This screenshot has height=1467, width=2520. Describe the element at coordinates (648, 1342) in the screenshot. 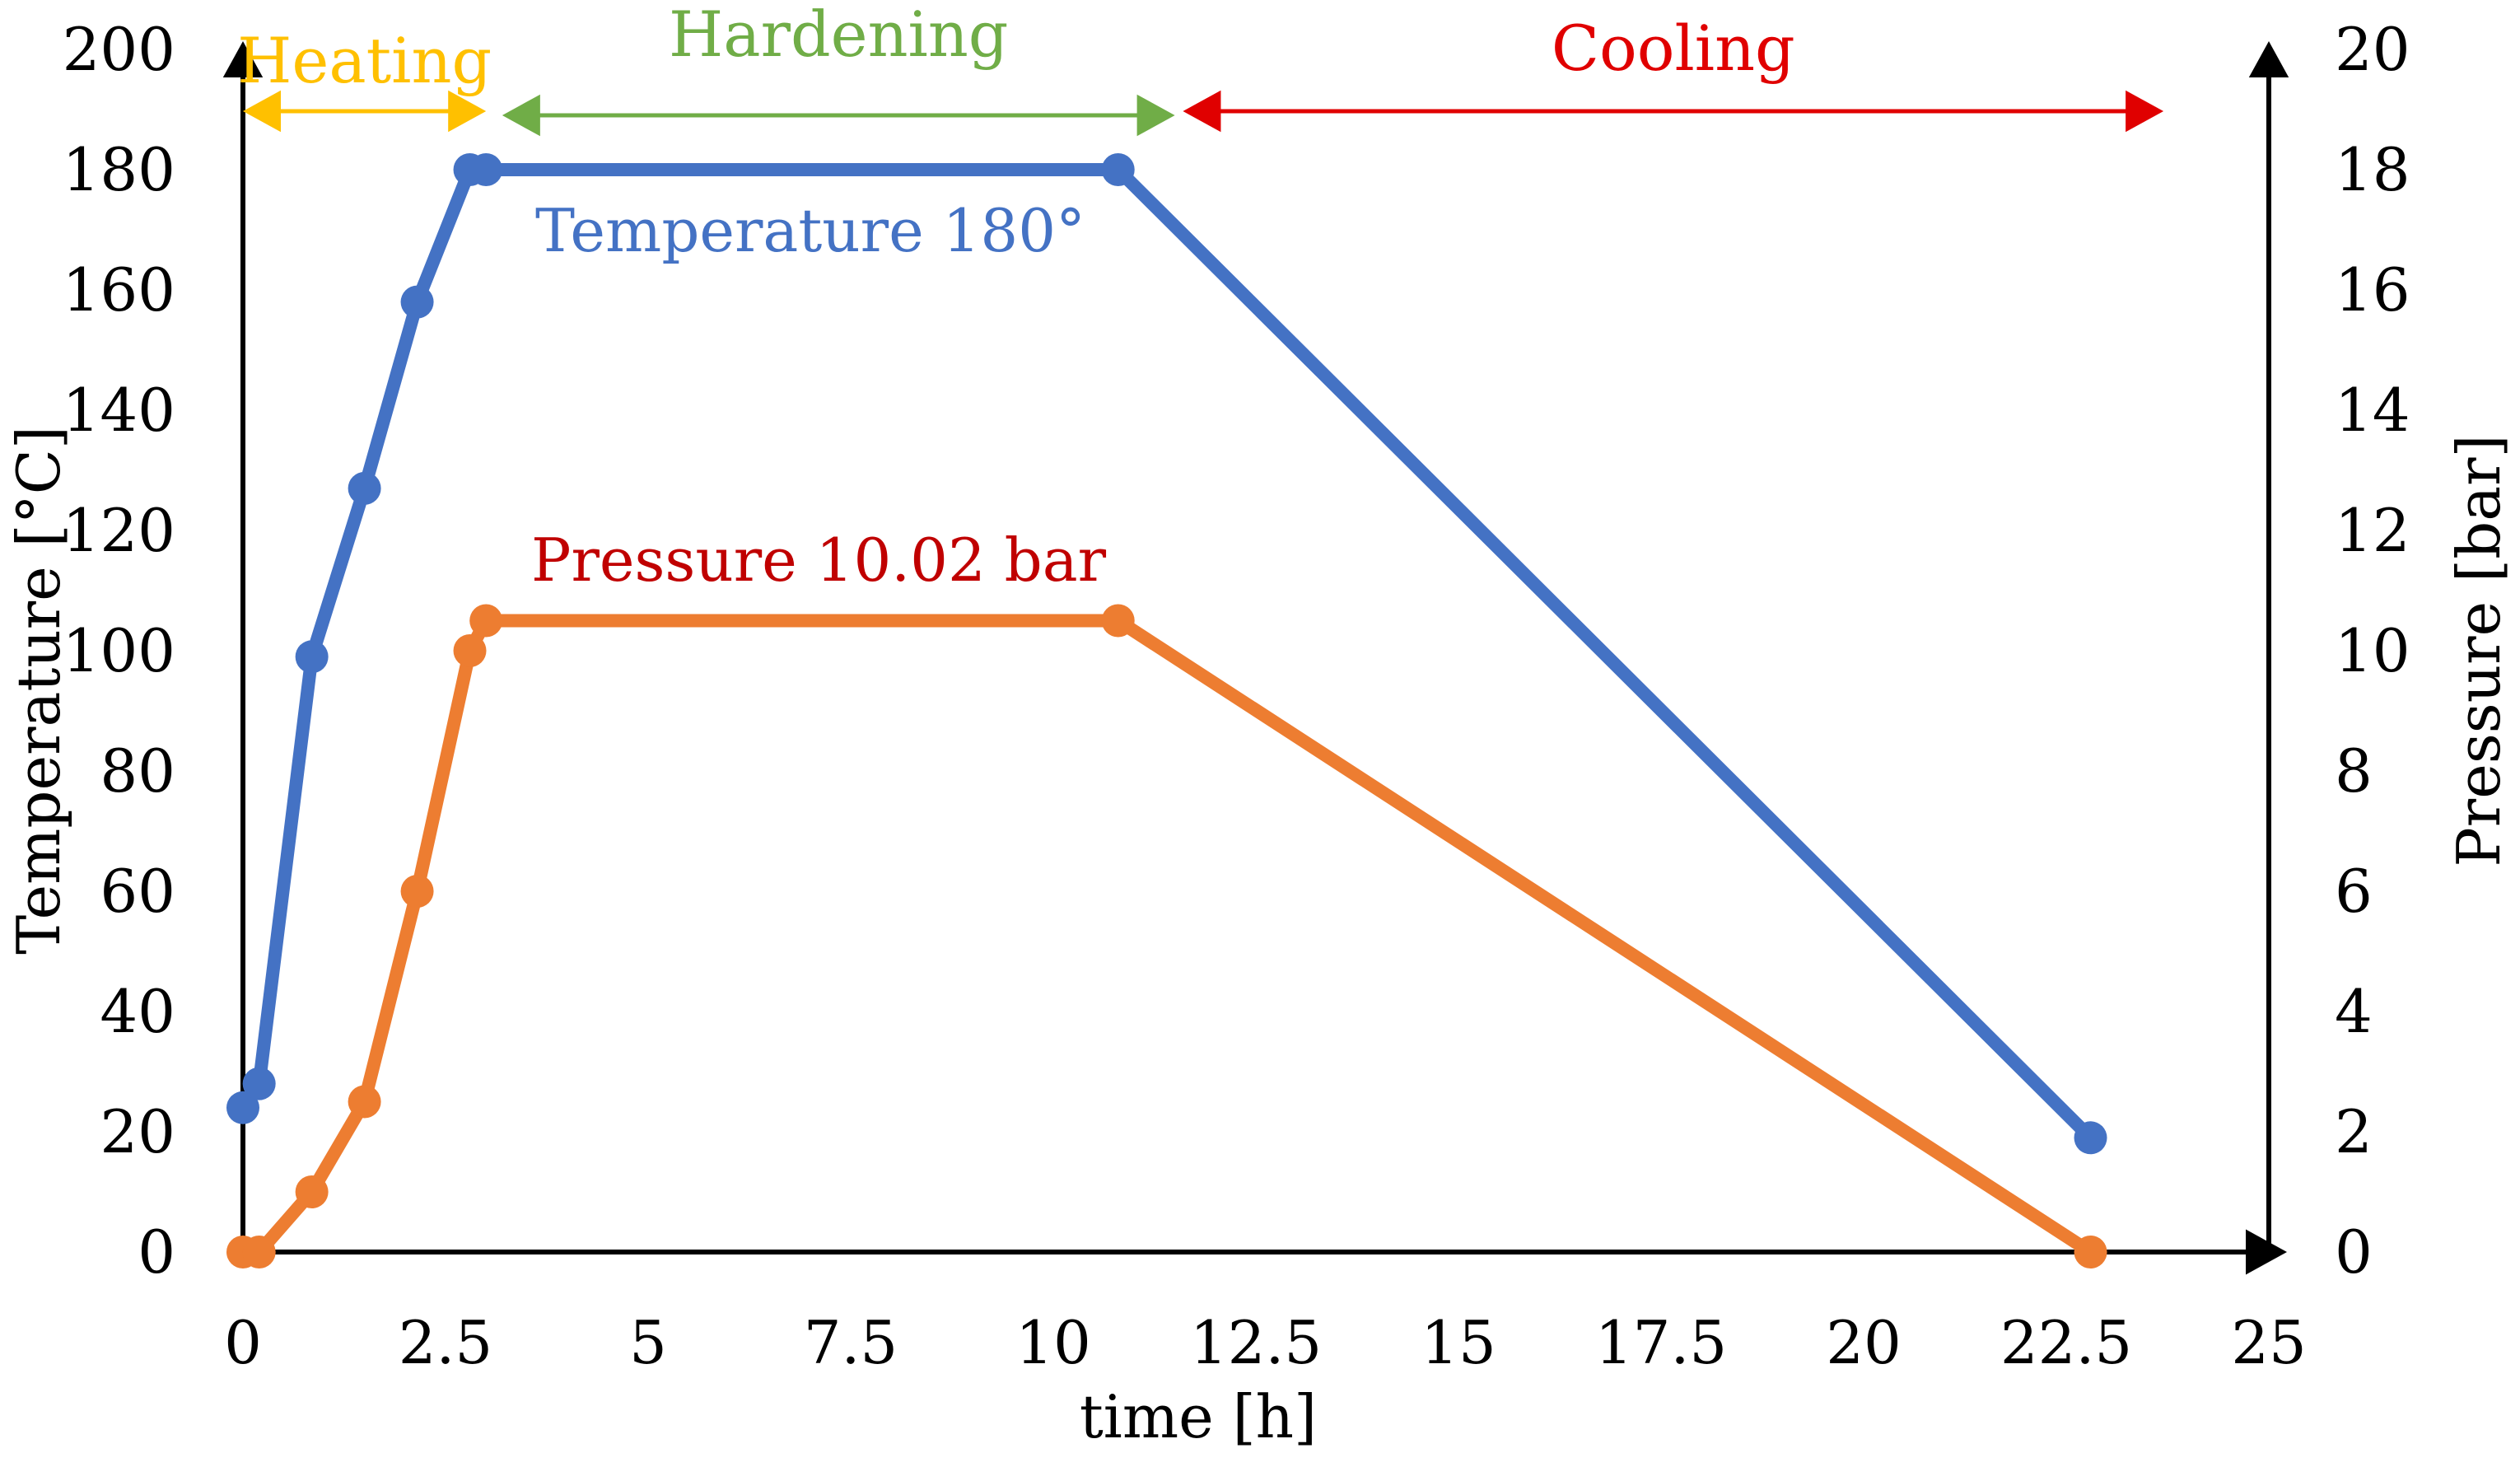

I see `x-tick-label: 5` at that location.